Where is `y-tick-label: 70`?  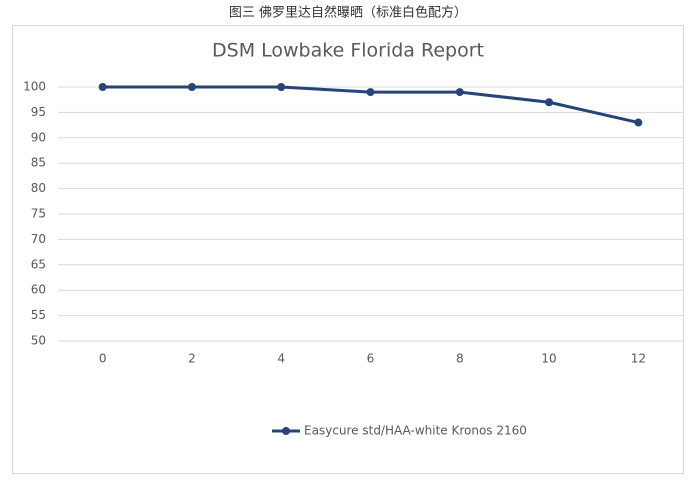
y-tick-label: 70 is located at coordinates (38, 239).